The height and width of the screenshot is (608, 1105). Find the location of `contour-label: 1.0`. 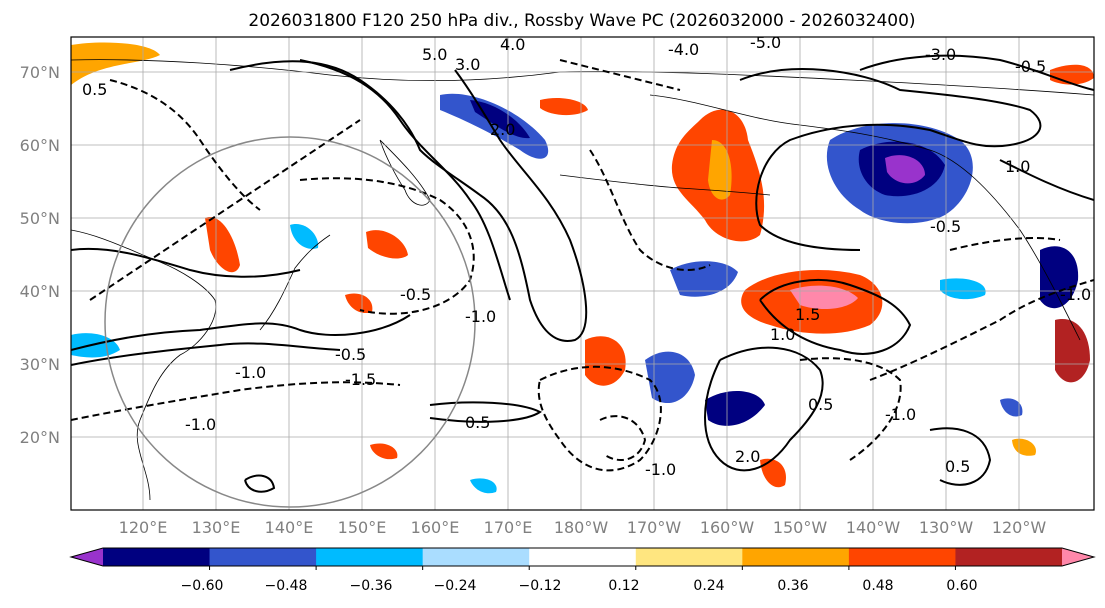

contour-label: 1.0 is located at coordinates (1017, 166).